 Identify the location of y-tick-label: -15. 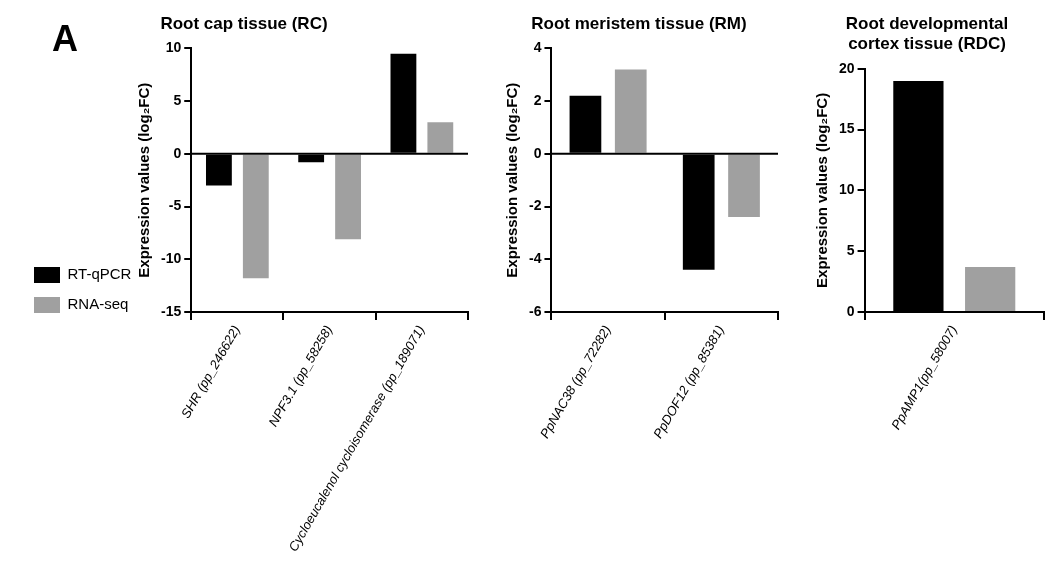
(171, 310).